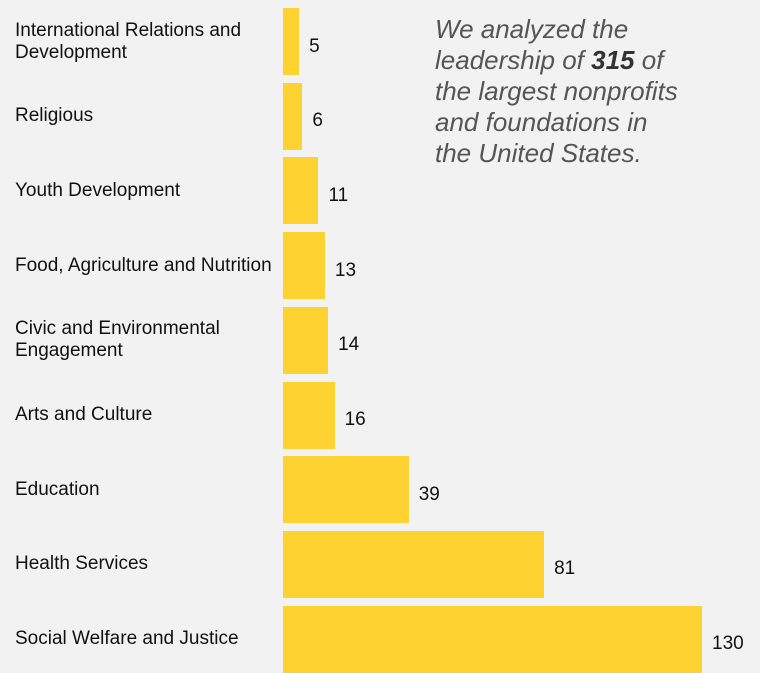  Describe the element at coordinates (82, 564) in the screenshot. I see `category-label: Health Services` at that location.